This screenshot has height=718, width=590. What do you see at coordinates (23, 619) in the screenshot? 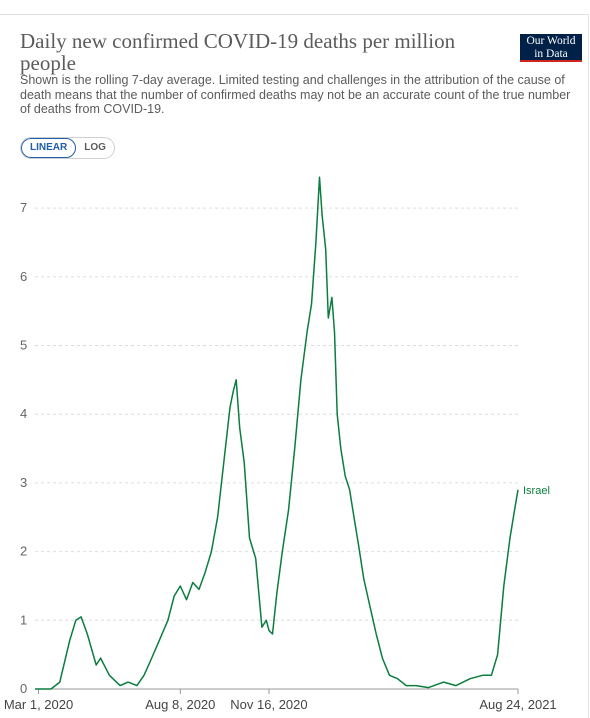
I see `y-tick-label: 1` at bounding box center [23, 619].